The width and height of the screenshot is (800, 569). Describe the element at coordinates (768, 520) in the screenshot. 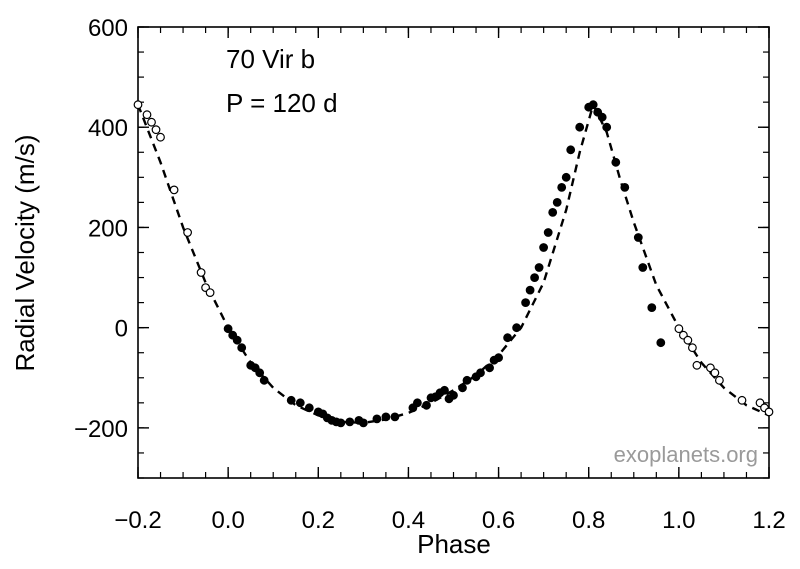

I see `x-tick-label: 1.2` at that location.